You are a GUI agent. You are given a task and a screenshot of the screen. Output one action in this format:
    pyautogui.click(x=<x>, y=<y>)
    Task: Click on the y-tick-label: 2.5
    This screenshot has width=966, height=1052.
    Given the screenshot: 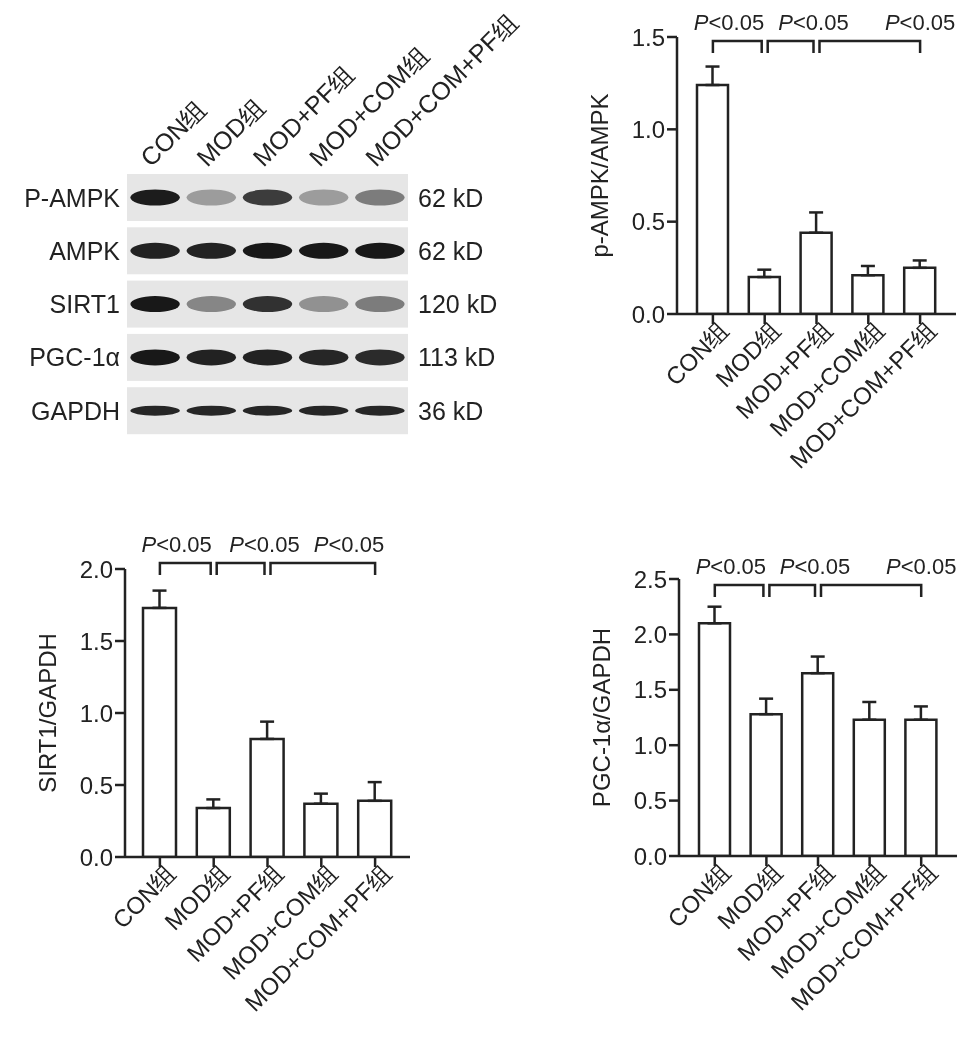 What is the action you would take?
    pyautogui.click(x=650, y=579)
    